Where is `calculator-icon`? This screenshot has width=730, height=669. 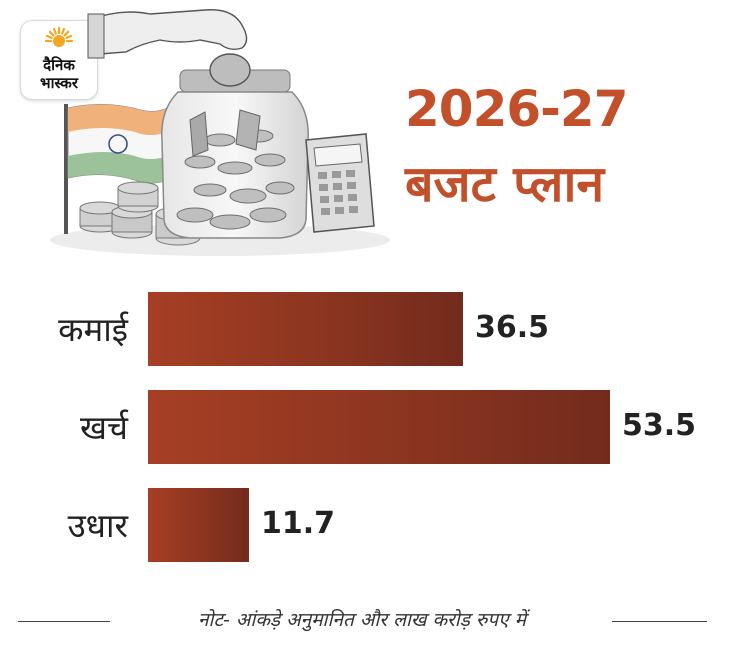
calculator-icon is located at coordinates (340, 183).